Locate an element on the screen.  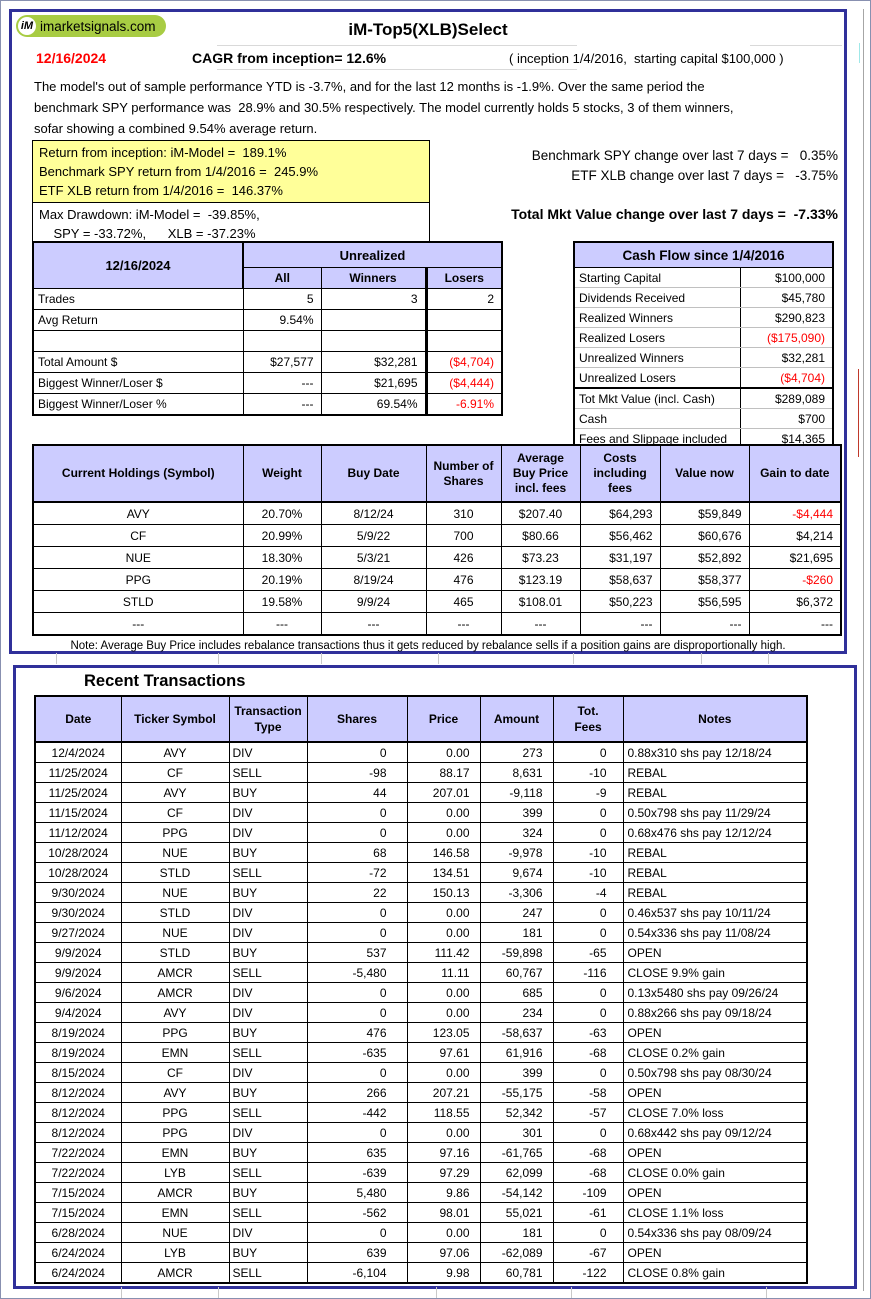
transaction-cell: AVY is located at coordinates (175, 1012).